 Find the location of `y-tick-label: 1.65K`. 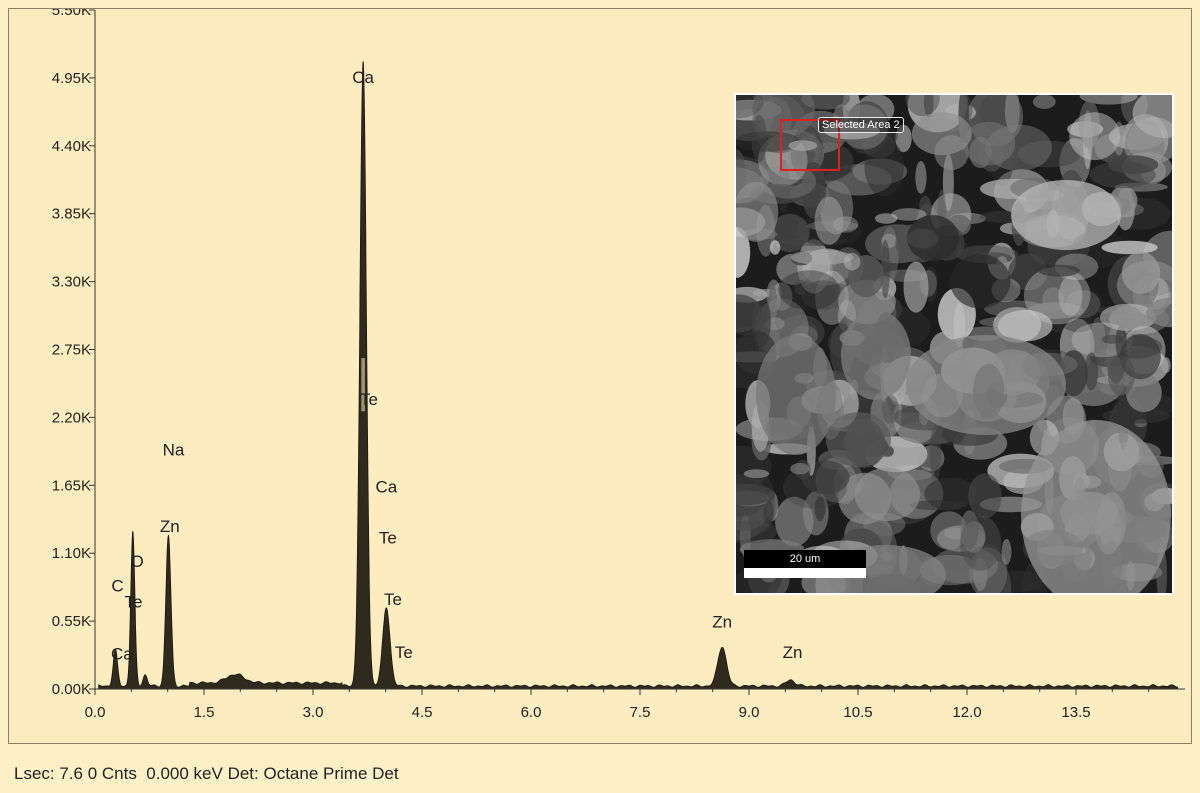

y-tick-label: 1.65K is located at coordinates (71, 485).